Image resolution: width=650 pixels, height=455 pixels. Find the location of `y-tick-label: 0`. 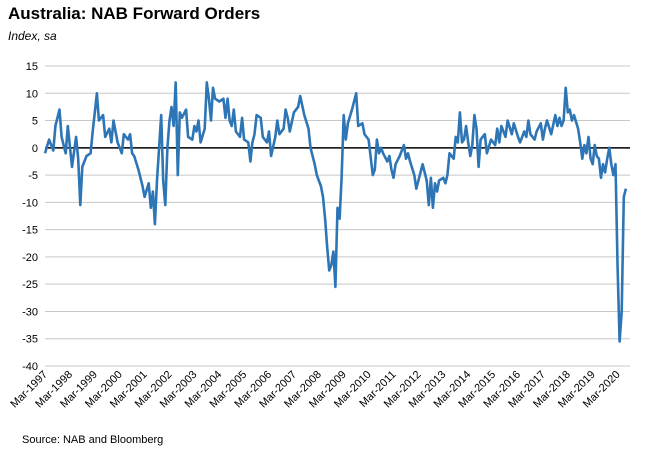

y-tick-label: 0 is located at coordinates (35, 149).